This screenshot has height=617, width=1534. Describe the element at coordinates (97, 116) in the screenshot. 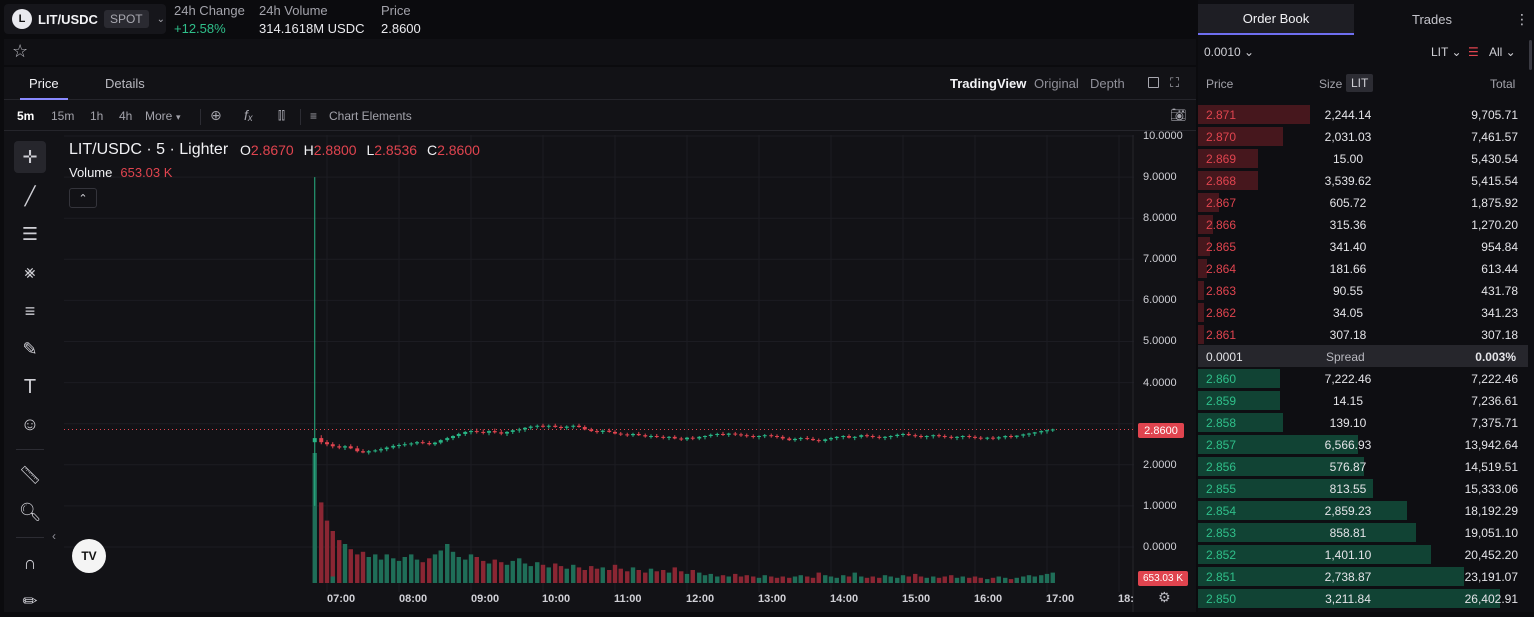

I see `timeframe-1h: 1h` at that location.